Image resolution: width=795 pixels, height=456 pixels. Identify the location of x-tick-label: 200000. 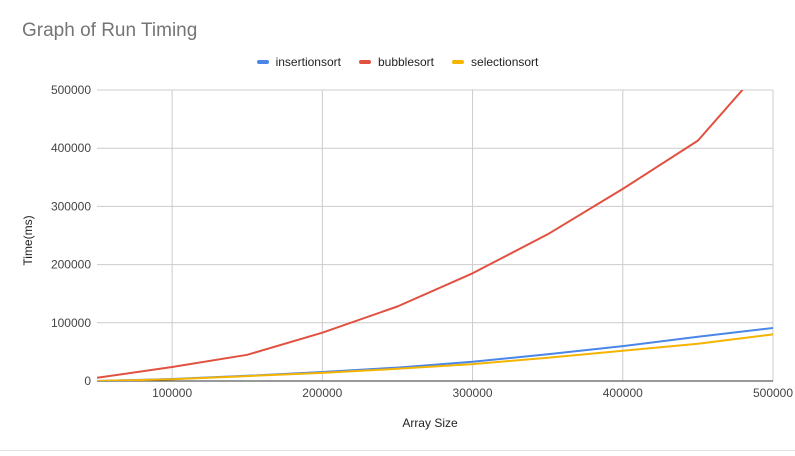
(322, 393).